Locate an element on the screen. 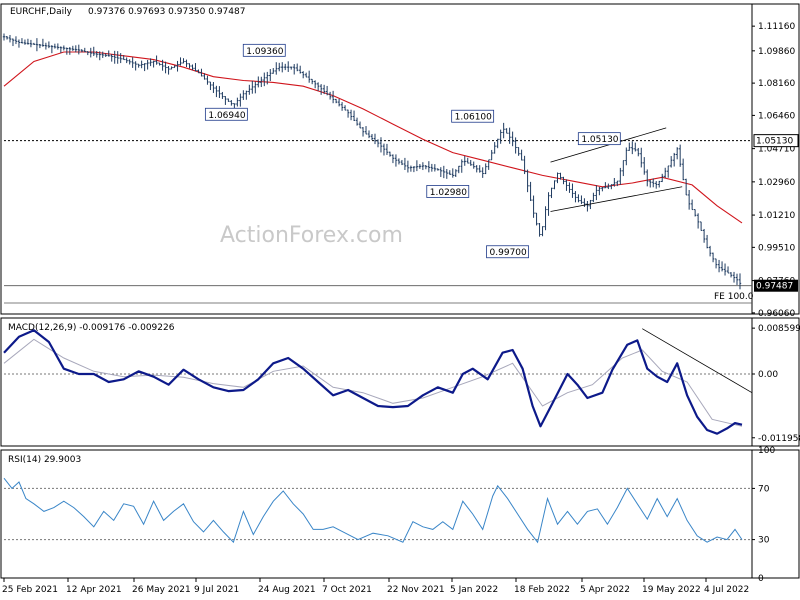 Image resolution: width=800 pixels, height=600 pixels. y-tick-label: 1.06460 is located at coordinates (776, 116).